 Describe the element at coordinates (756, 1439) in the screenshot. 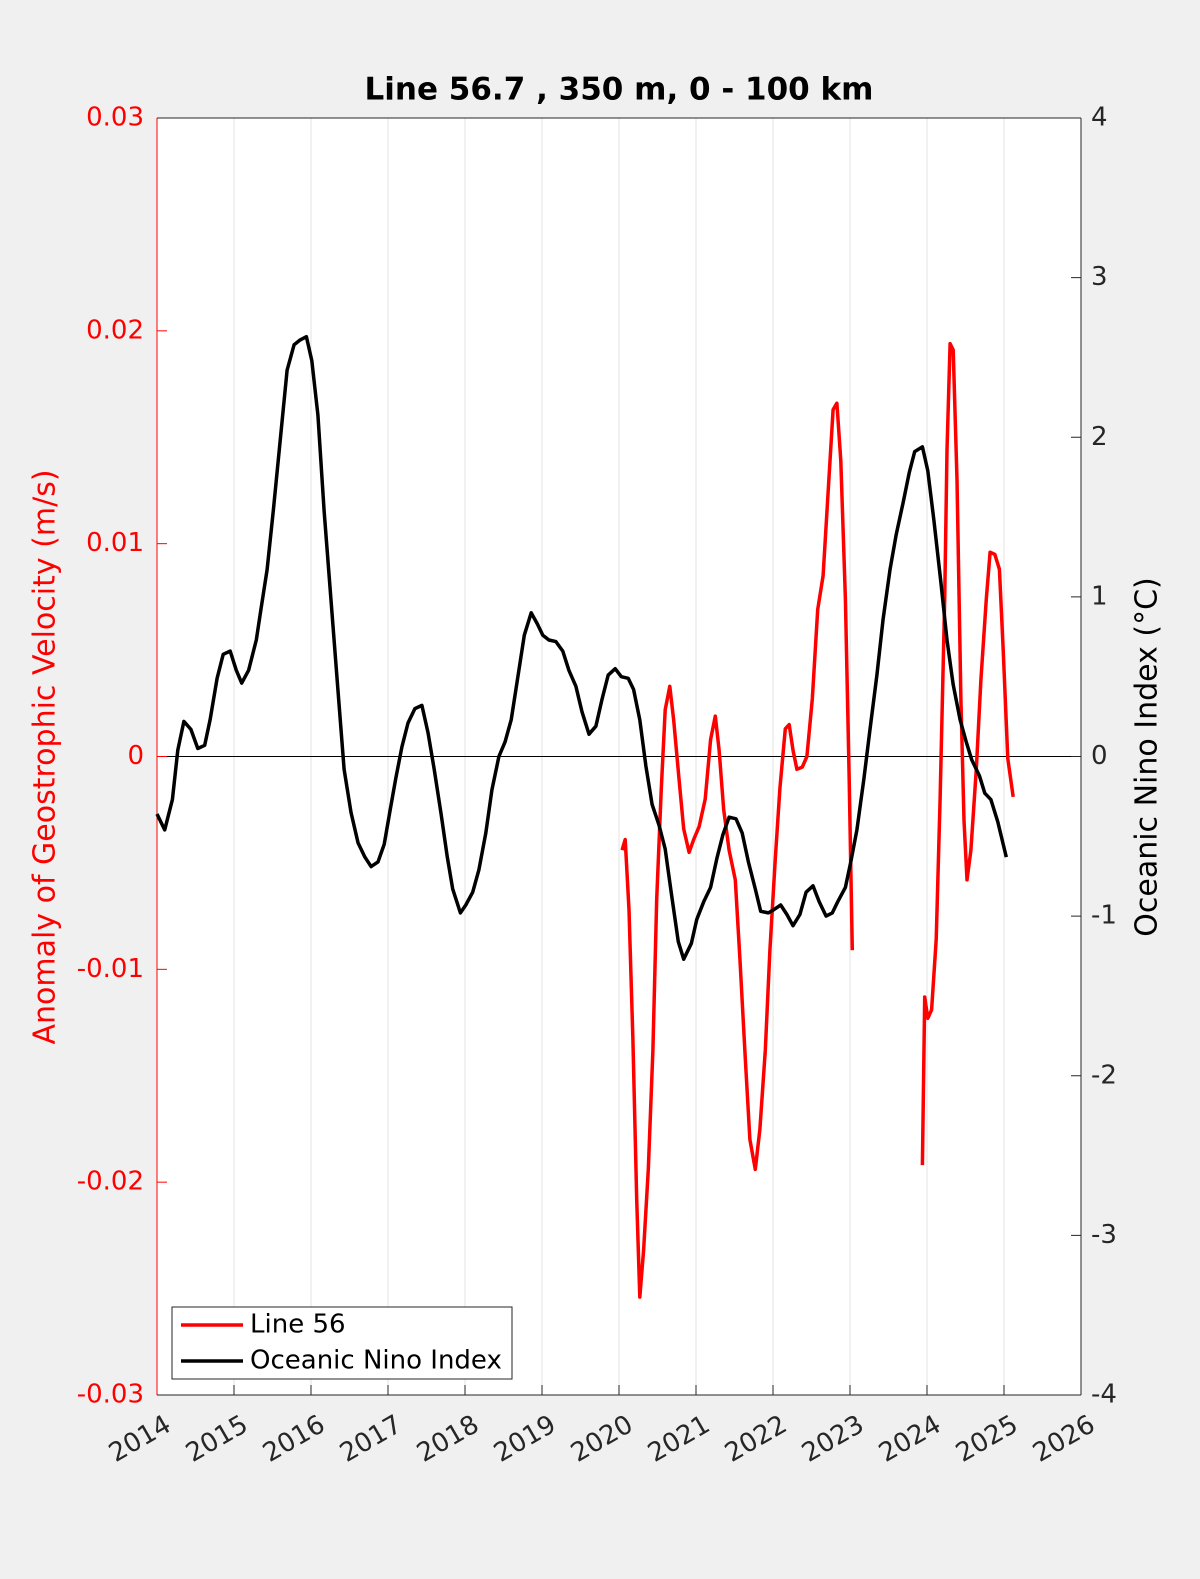

I see `x-tick-label: 2022` at that location.